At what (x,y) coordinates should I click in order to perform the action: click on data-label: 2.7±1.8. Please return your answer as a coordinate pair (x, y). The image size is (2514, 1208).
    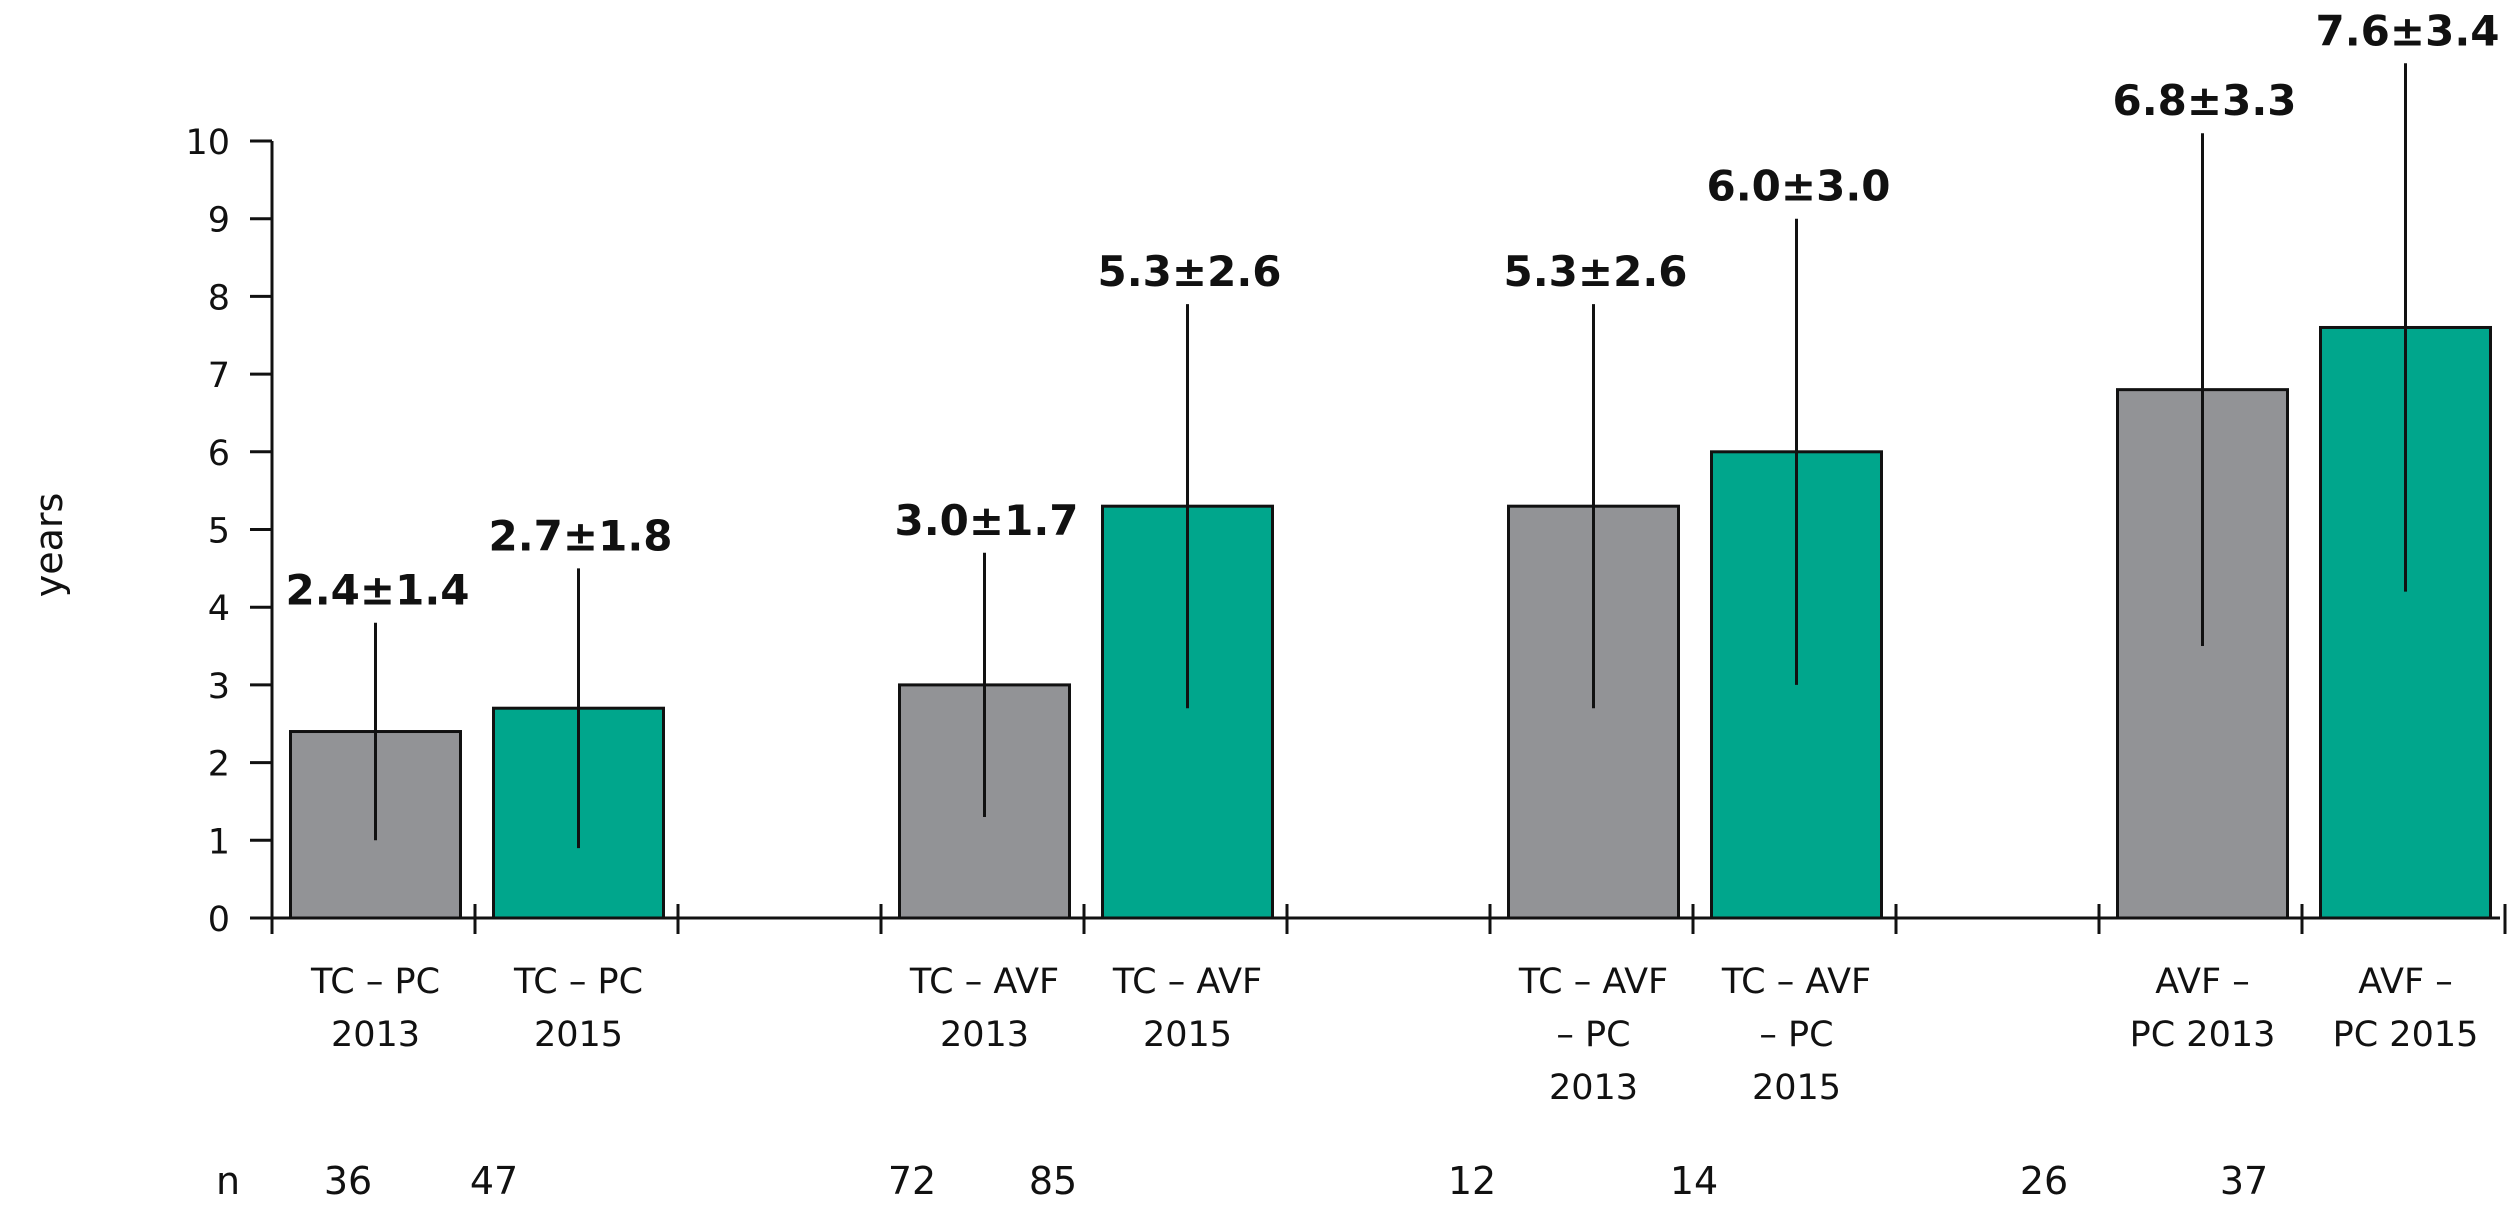
    Looking at the image, I should click on (581, 535).